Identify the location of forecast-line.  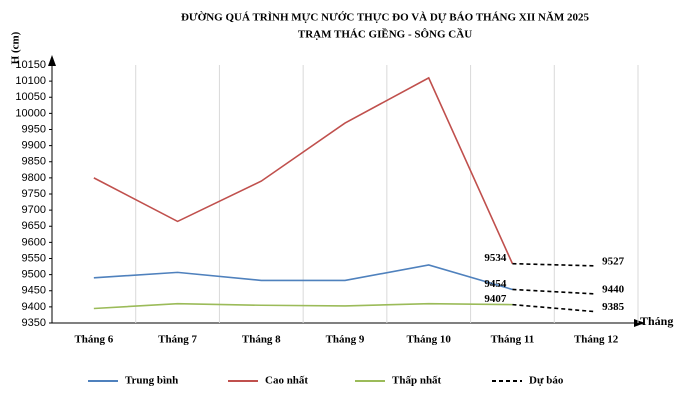
(554, 308).